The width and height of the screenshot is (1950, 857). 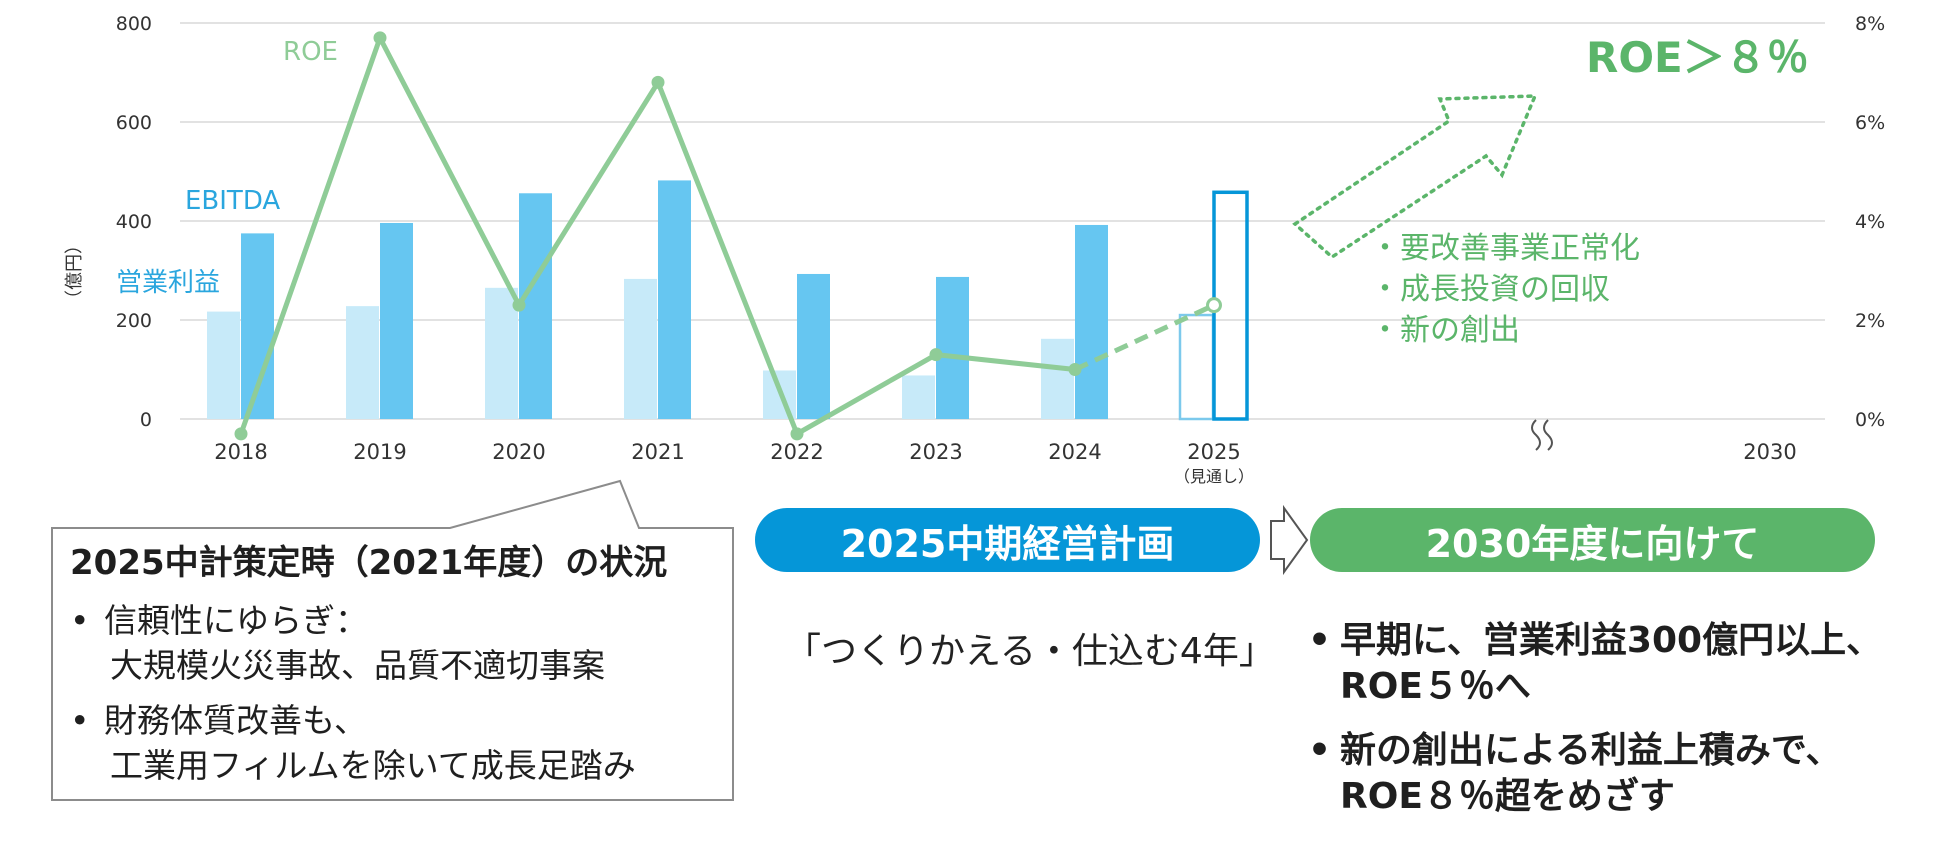 I want to click on x-tick-label: 2019, so click(x=379, y=452).